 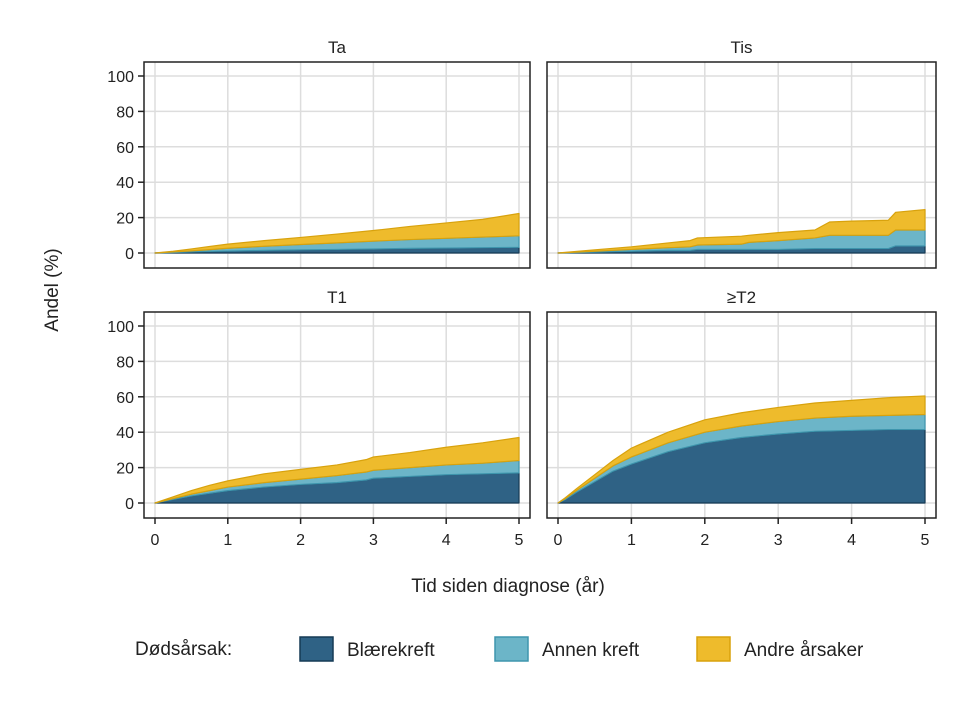 I want to click on legend-title: Dødsårsak:, so click(x=183, y=649).